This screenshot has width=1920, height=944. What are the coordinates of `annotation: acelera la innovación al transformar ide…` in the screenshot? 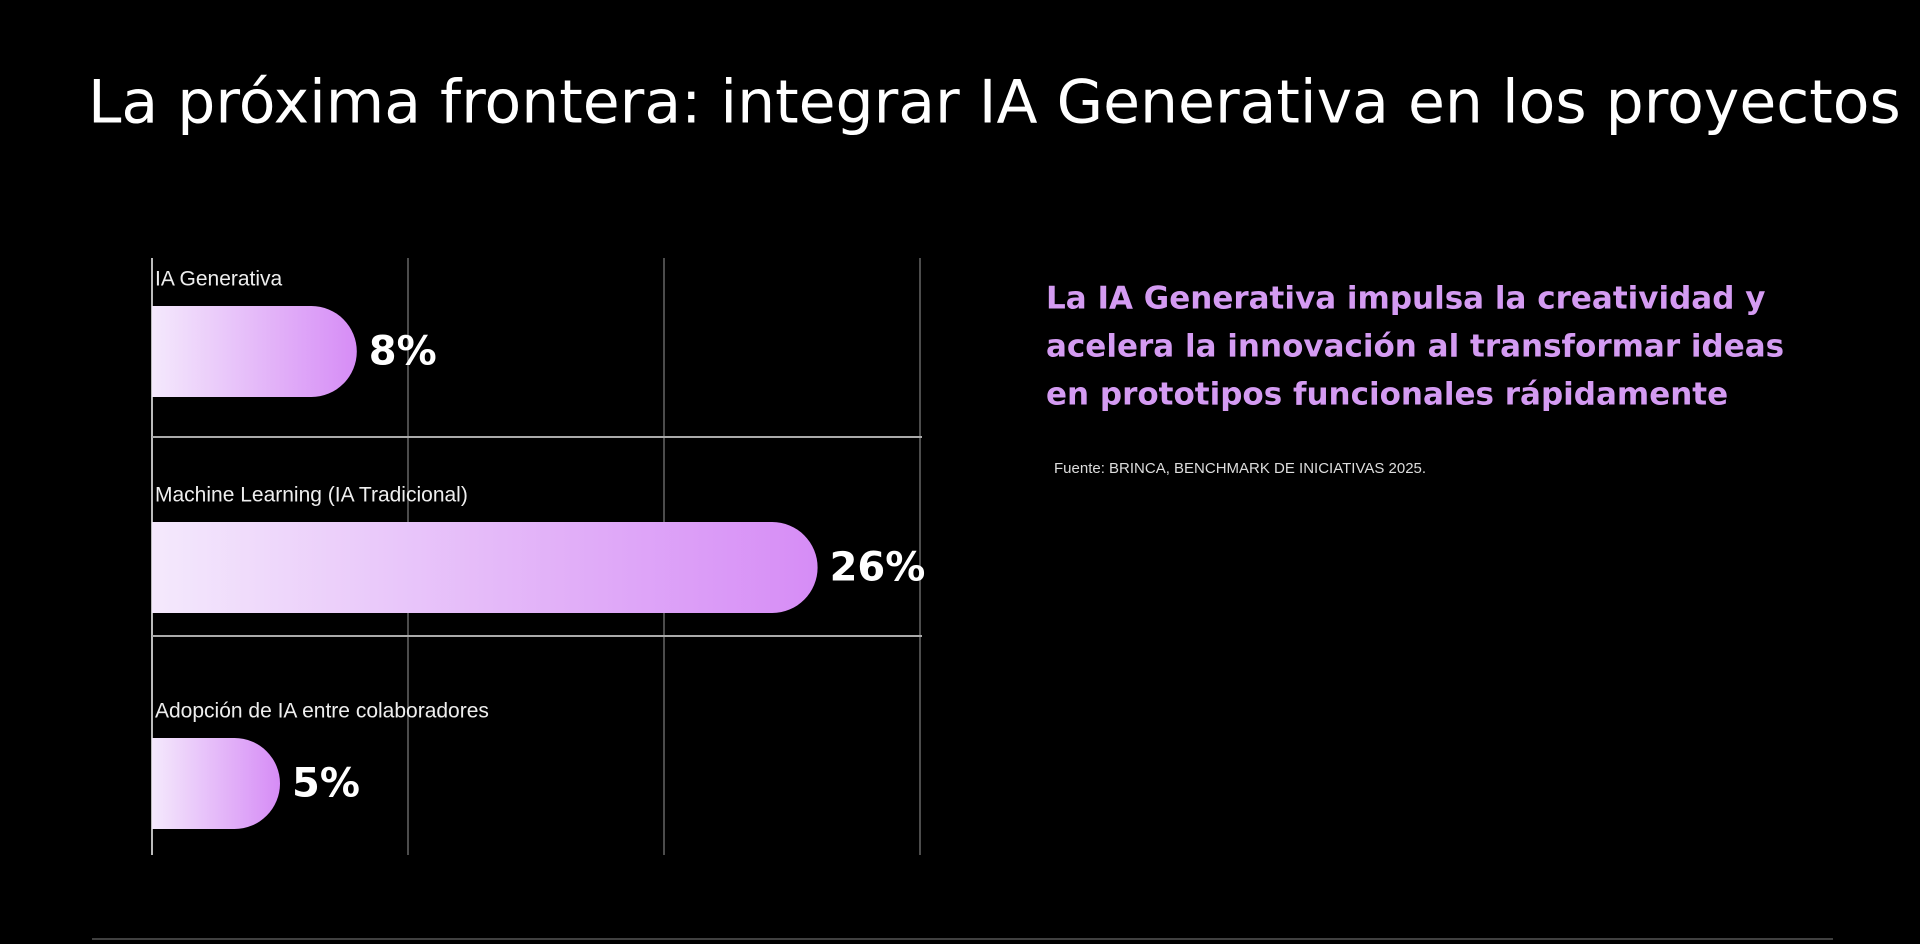 It's located at (1415, 347).